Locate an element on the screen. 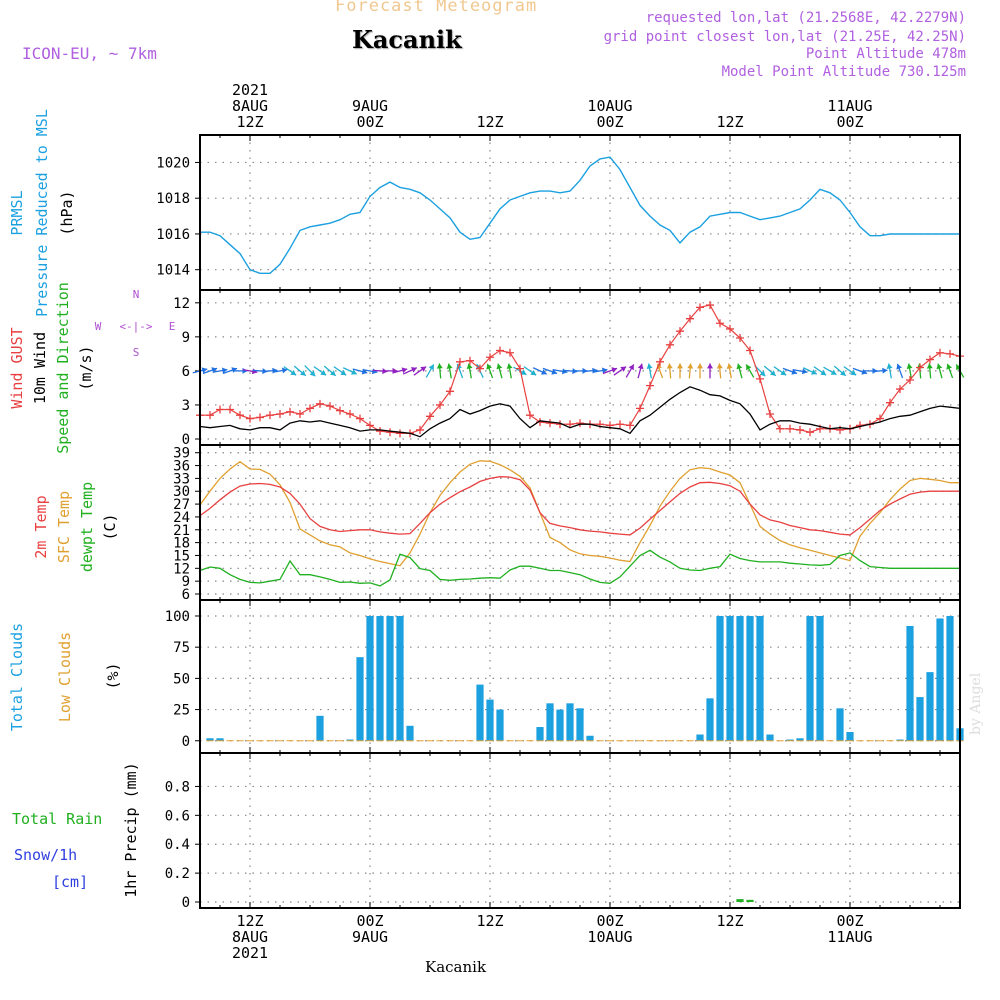 Image resolution: width=1000 pixels, height=1000 pixels. ytick-label: 1018 is located at coordinates (173, 199).